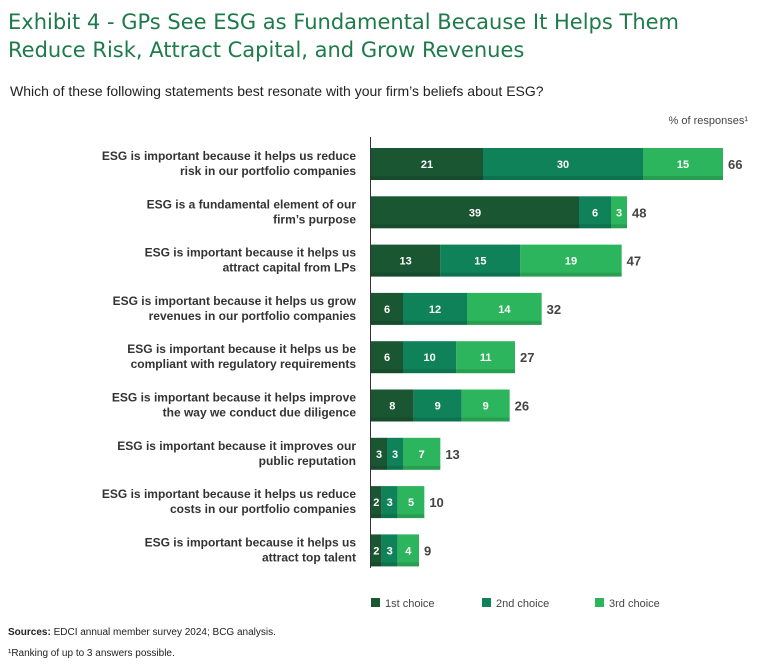 The width and height of the screenshot is (768, 671). Describe the element at coordinates (410, 604) in the screenshot. I see `legend-label-1: 1st choice` at that location.